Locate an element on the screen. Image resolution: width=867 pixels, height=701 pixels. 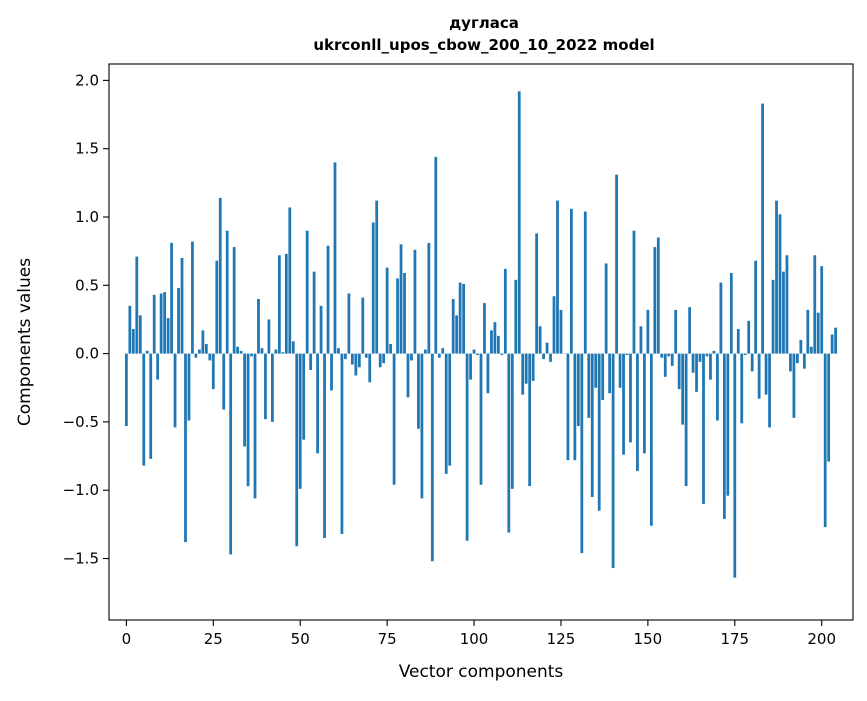
y-tick-label-1: −1.0 is located at coordinates (81, 490).